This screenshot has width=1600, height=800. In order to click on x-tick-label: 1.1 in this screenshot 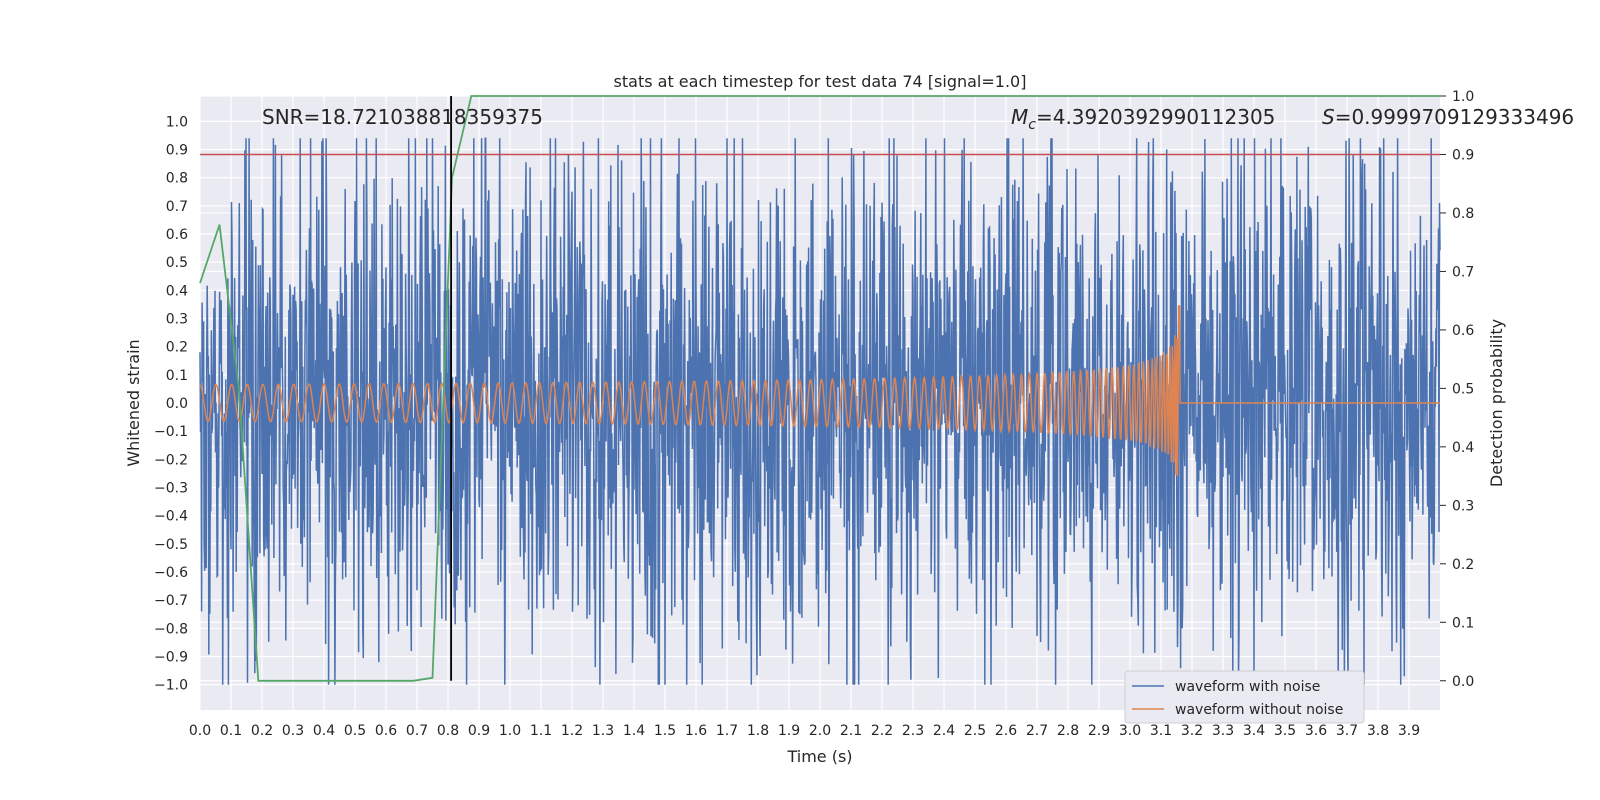, I will do `click(541, 731)`.